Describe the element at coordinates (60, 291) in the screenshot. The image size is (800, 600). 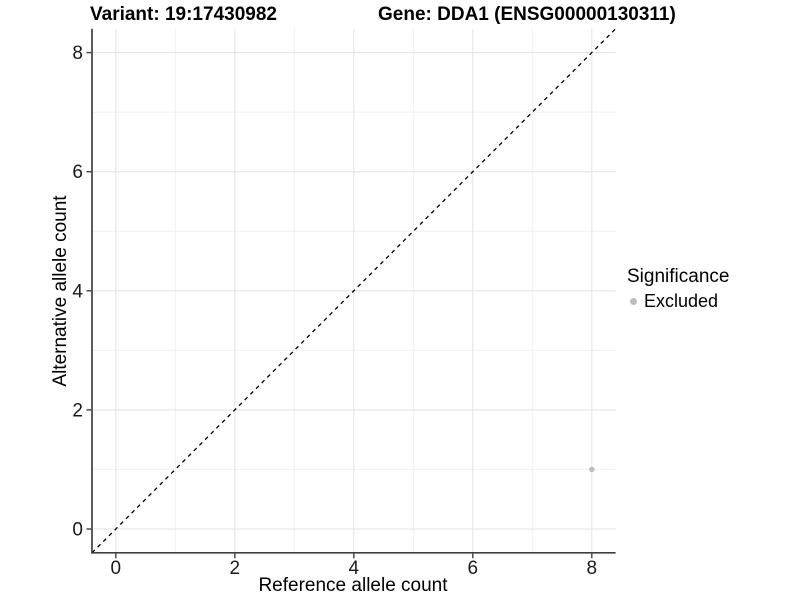
I see `y-axis-title: Alternative allele count` at that location.